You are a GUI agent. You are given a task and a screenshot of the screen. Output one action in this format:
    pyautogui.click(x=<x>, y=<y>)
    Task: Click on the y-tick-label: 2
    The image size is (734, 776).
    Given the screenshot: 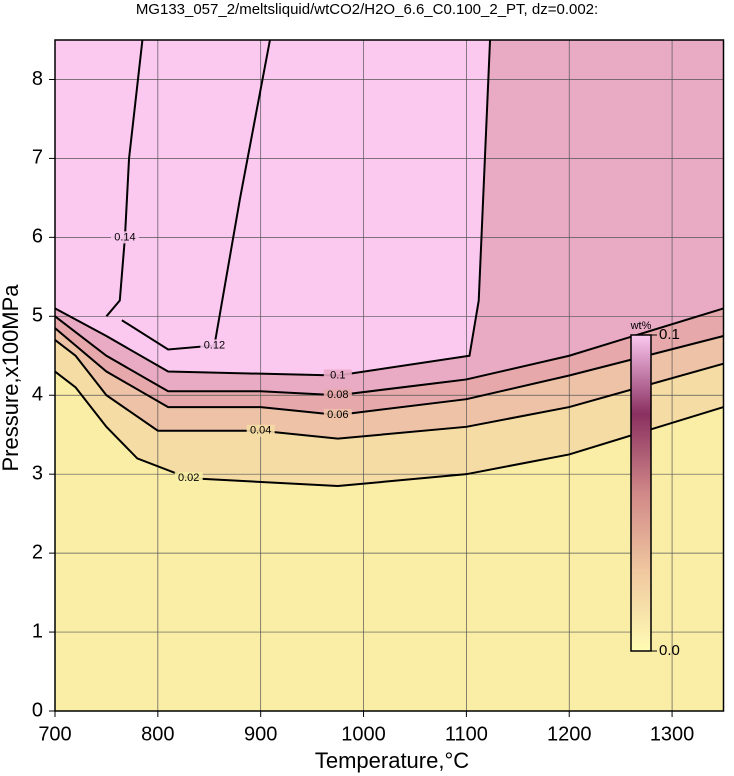 What is the action you would take?
    pyautogui.click(x=37, y=552)
    